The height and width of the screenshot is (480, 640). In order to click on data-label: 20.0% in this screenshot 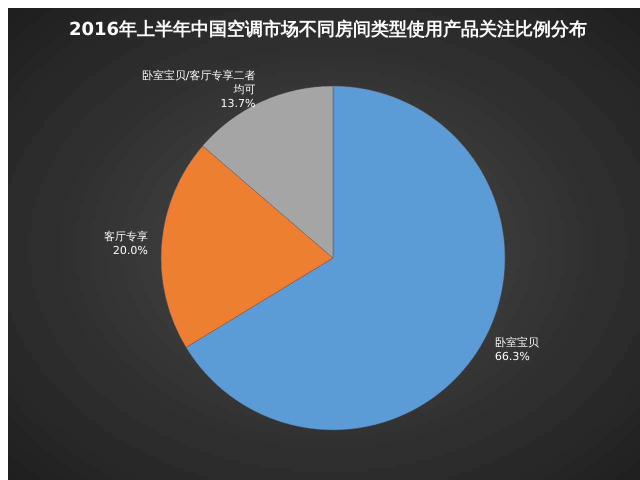, I will do `click(130, 250)`.